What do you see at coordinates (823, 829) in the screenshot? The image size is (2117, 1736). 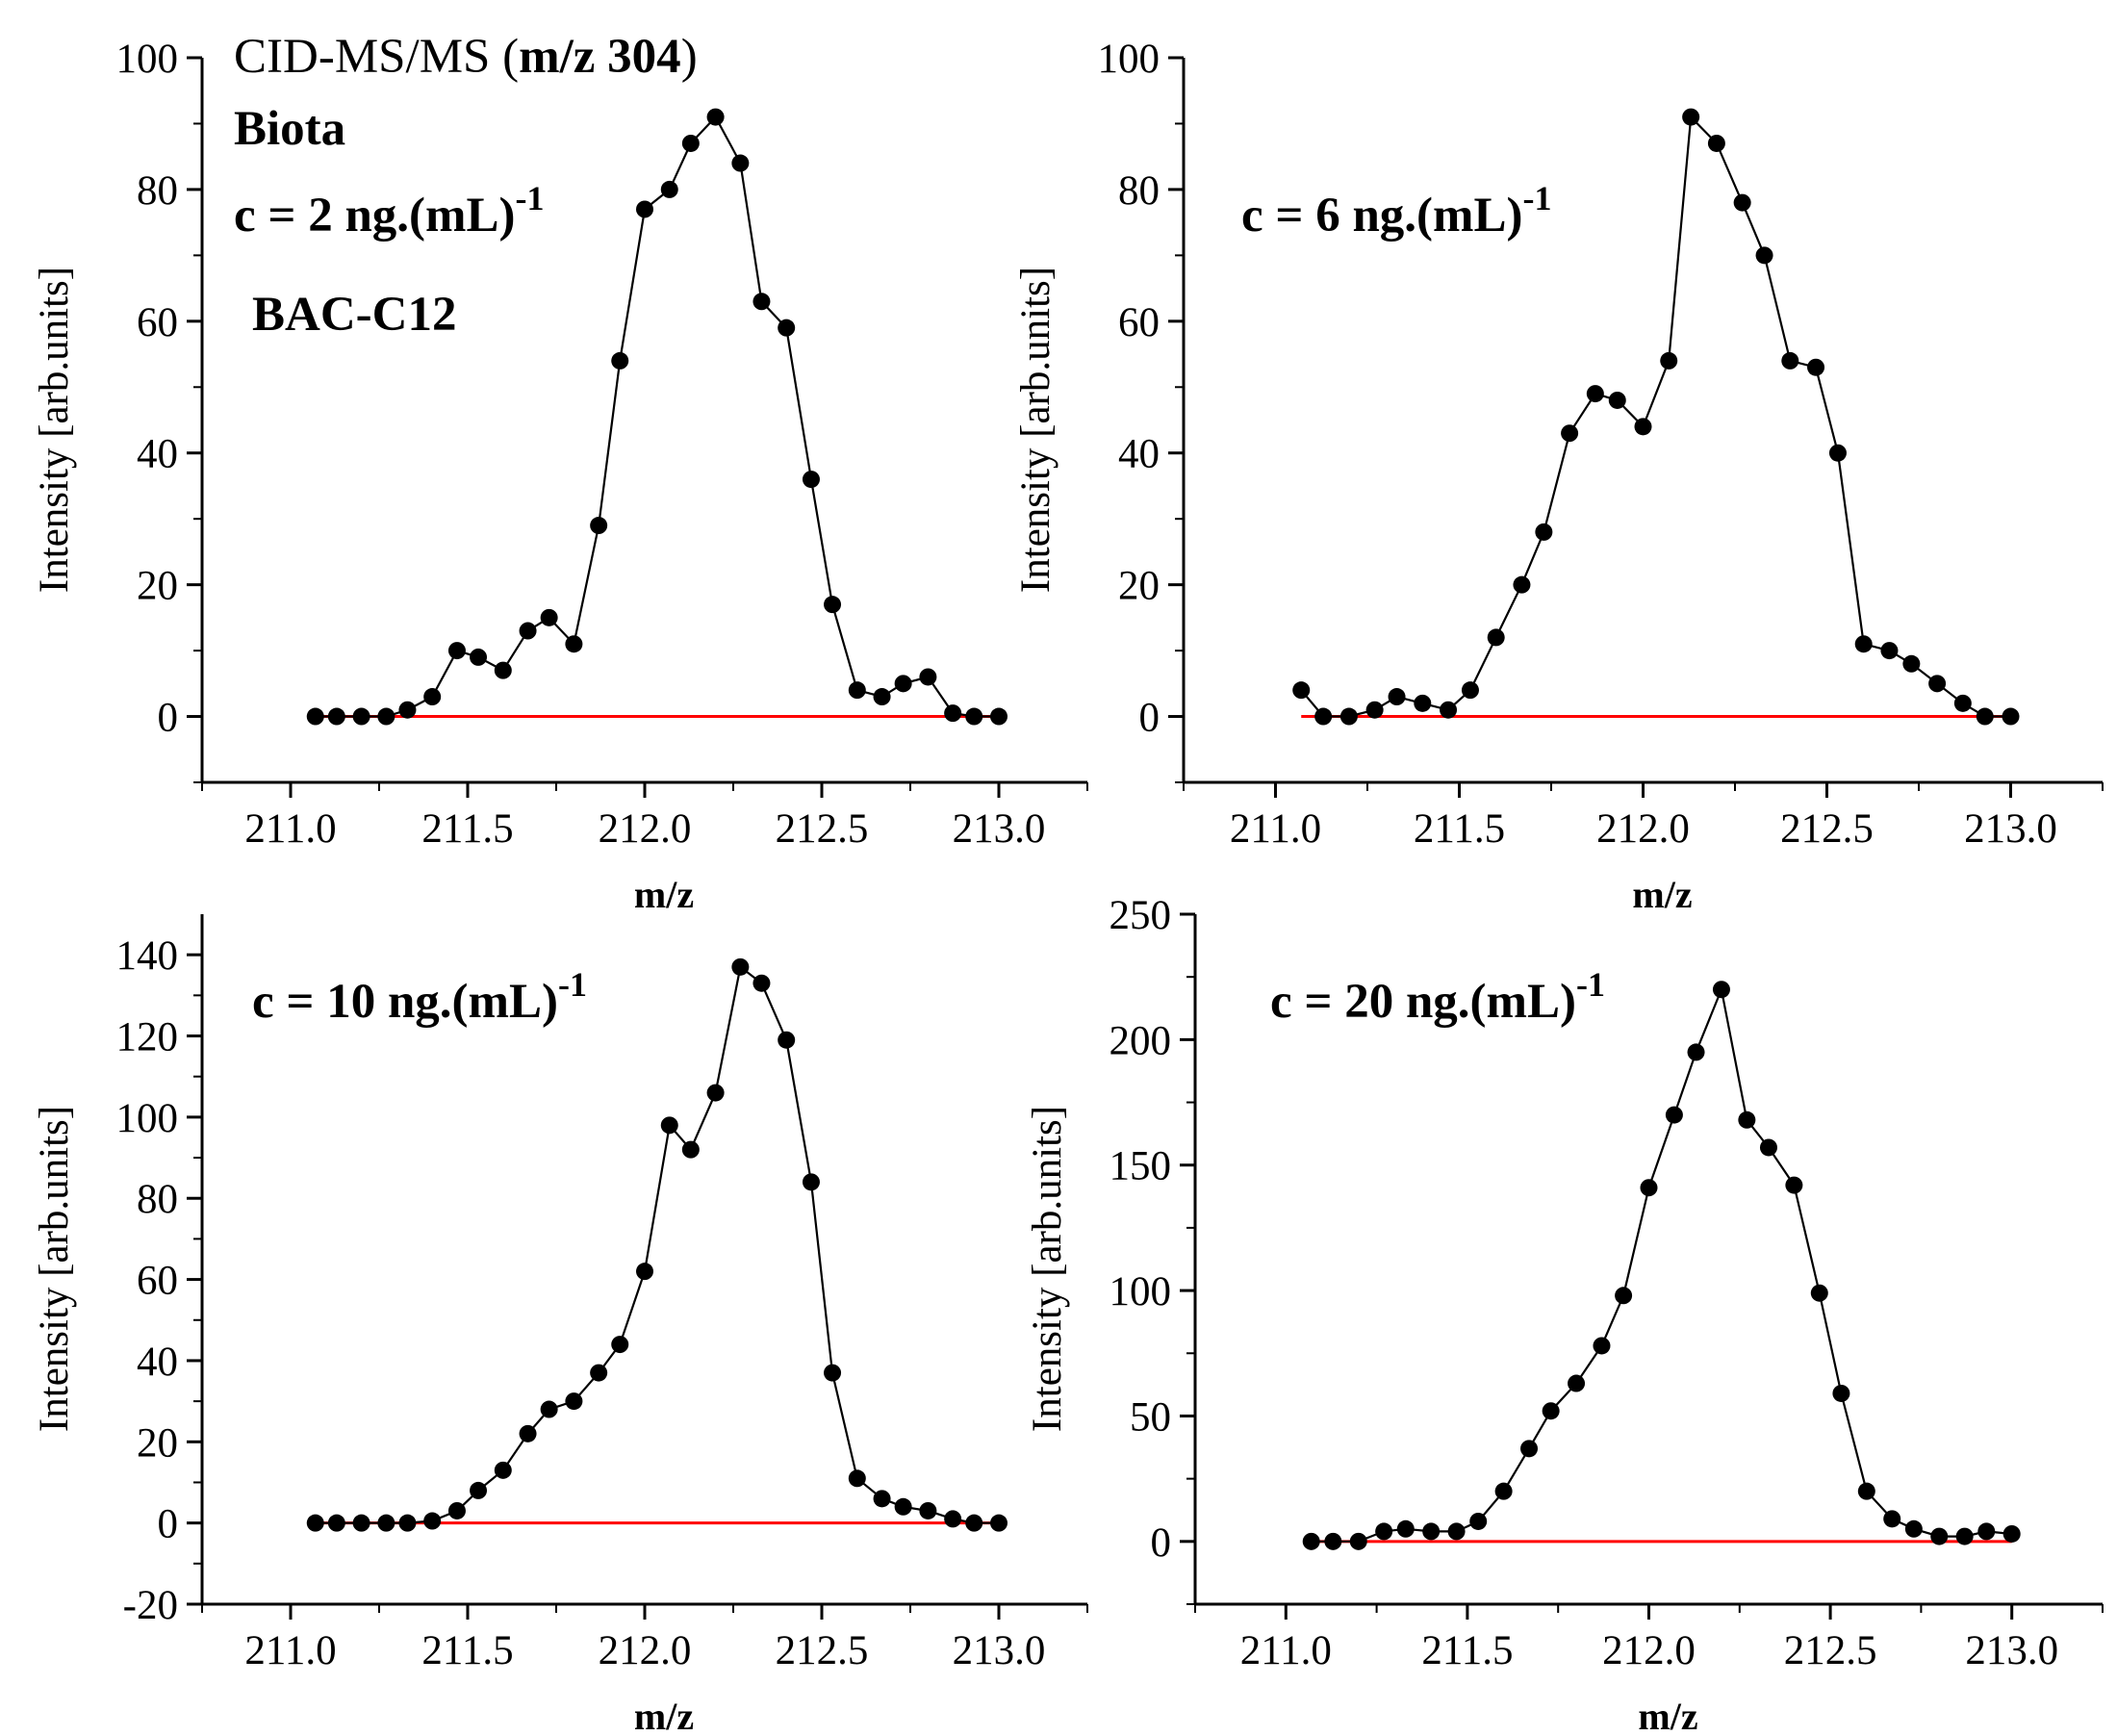 I see `x-tick-label: 212.5` at bounding box center [823, 829].